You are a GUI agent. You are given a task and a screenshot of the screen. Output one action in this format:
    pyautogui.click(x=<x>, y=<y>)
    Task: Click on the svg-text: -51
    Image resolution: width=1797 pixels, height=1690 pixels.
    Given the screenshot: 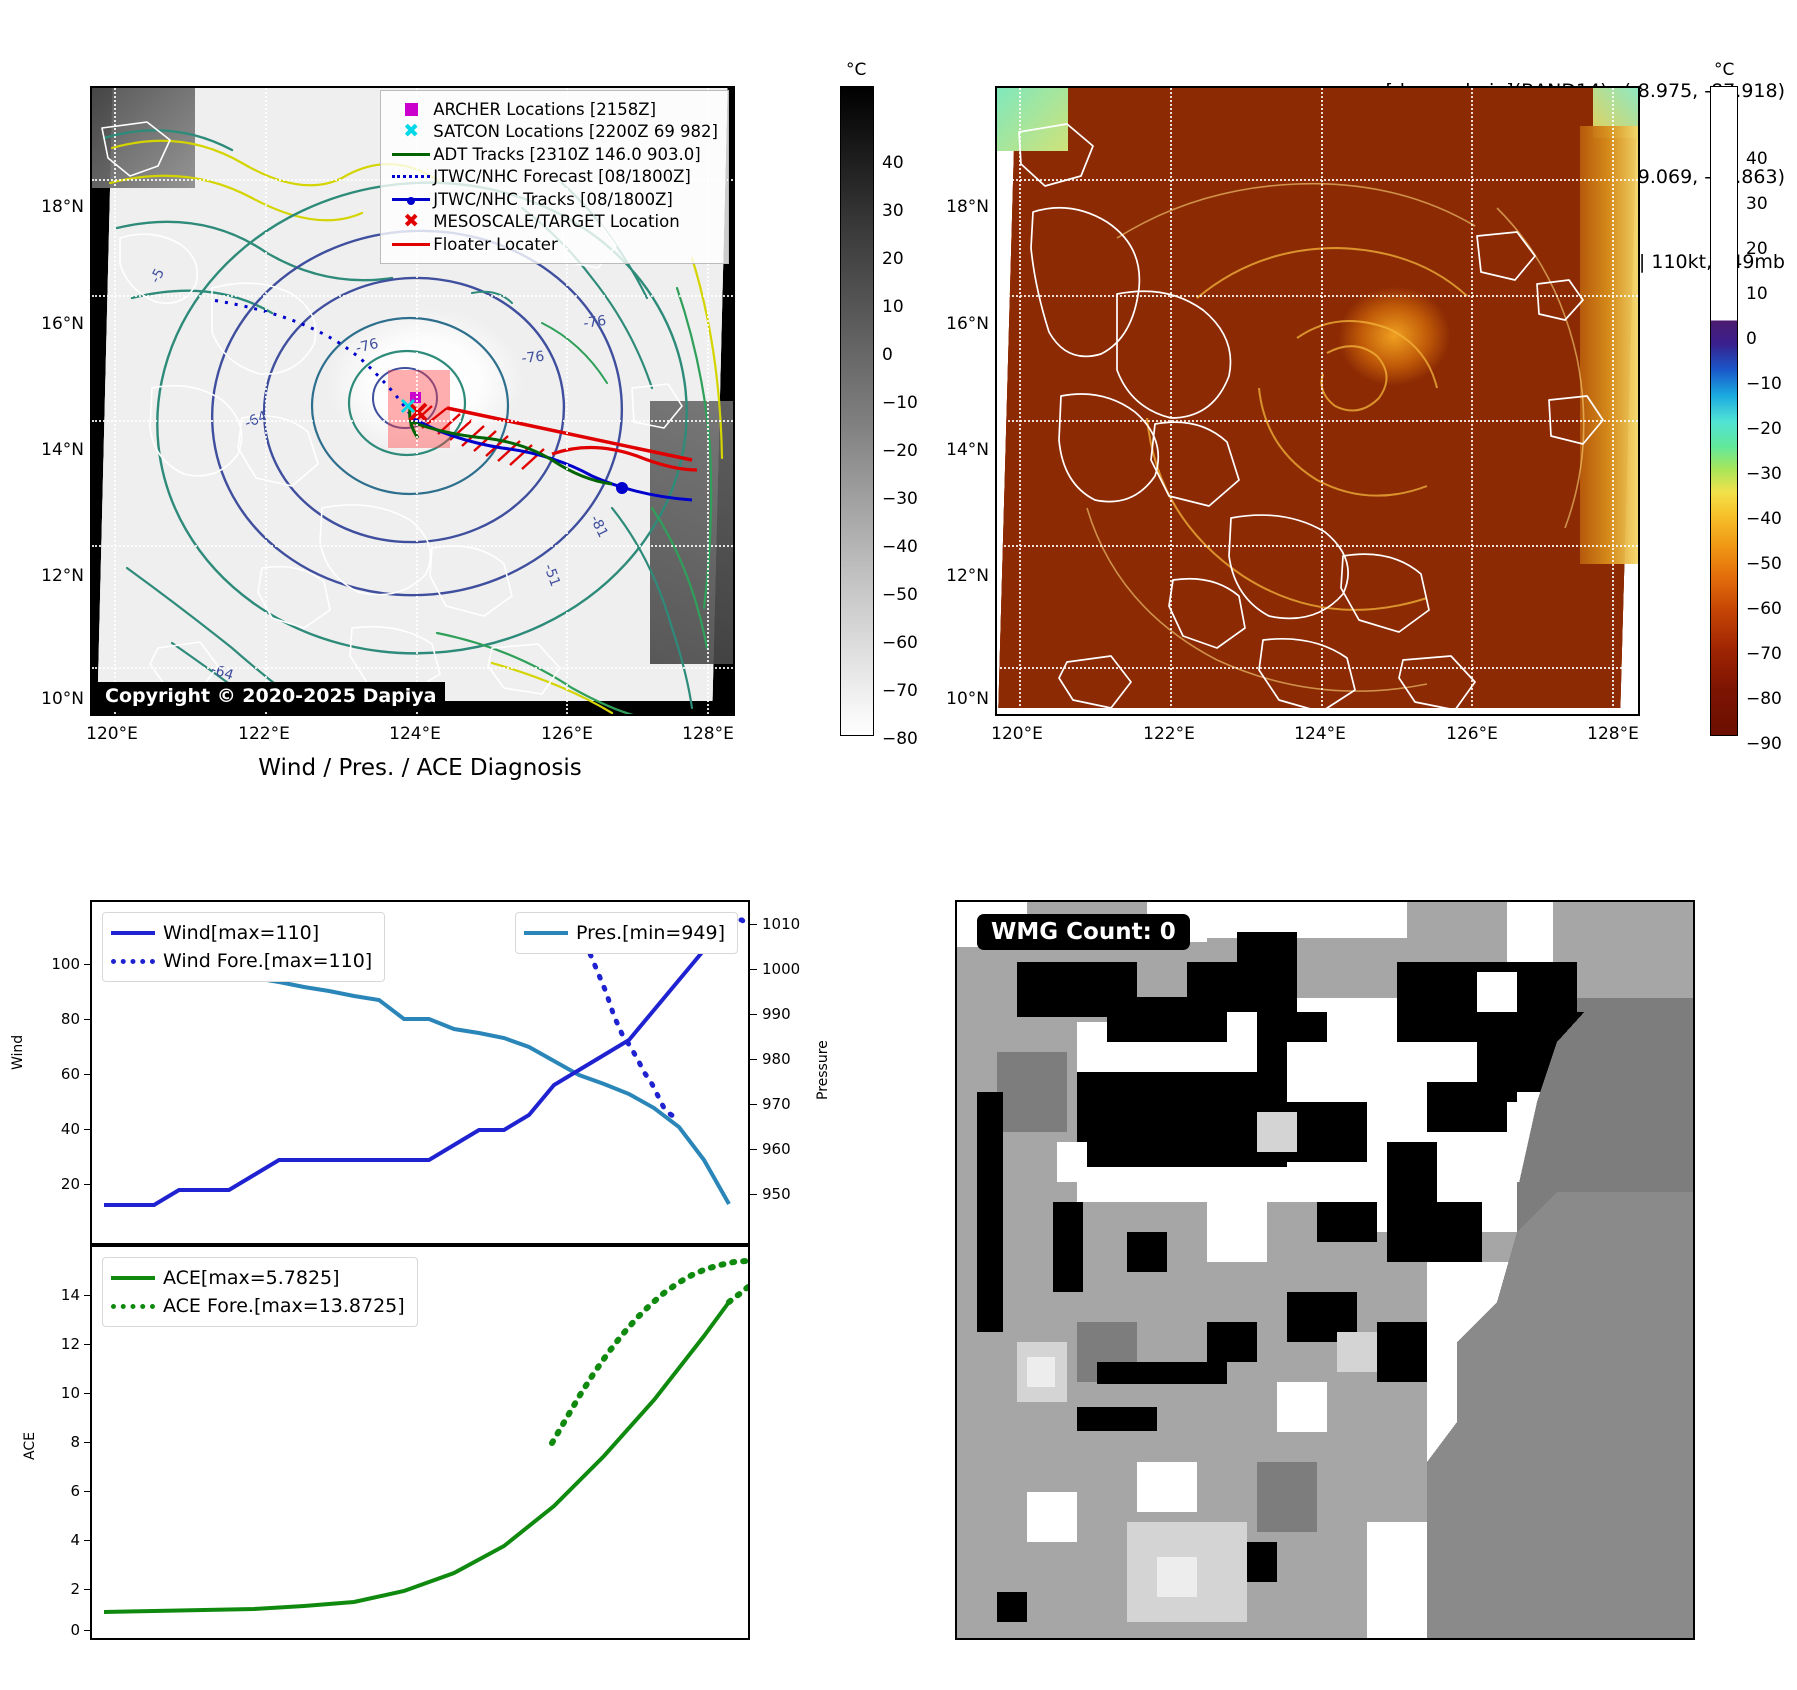 What is the action you would take?
    pyautogui.click(x=551, y=575)
    